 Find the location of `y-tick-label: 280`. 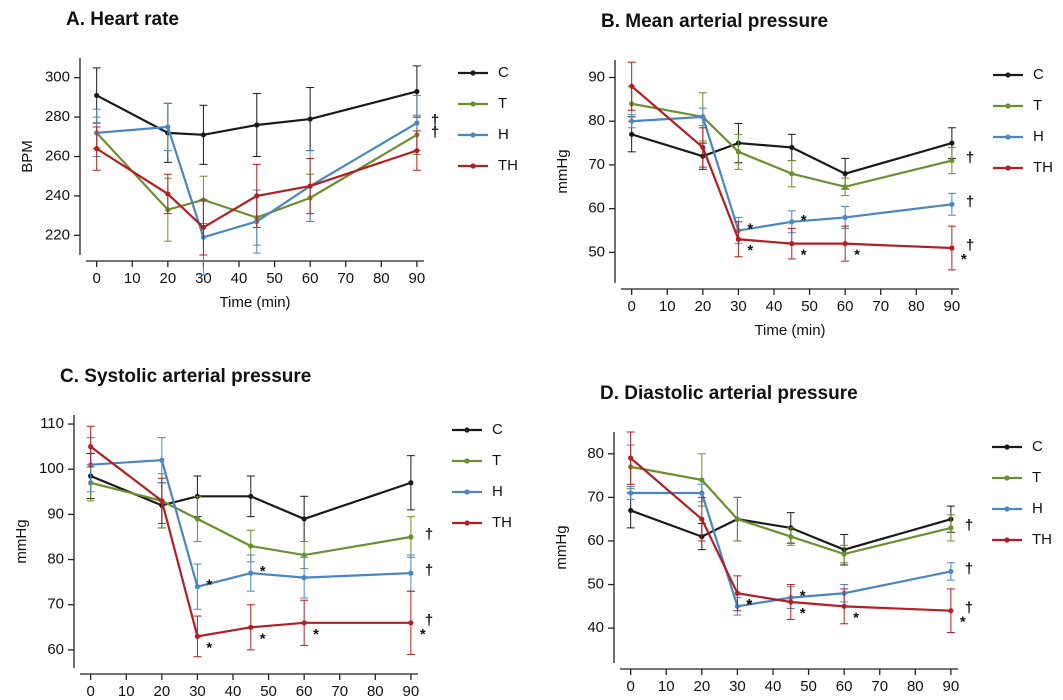

y-tick-label: 280 is located at coordinates (57, 116).